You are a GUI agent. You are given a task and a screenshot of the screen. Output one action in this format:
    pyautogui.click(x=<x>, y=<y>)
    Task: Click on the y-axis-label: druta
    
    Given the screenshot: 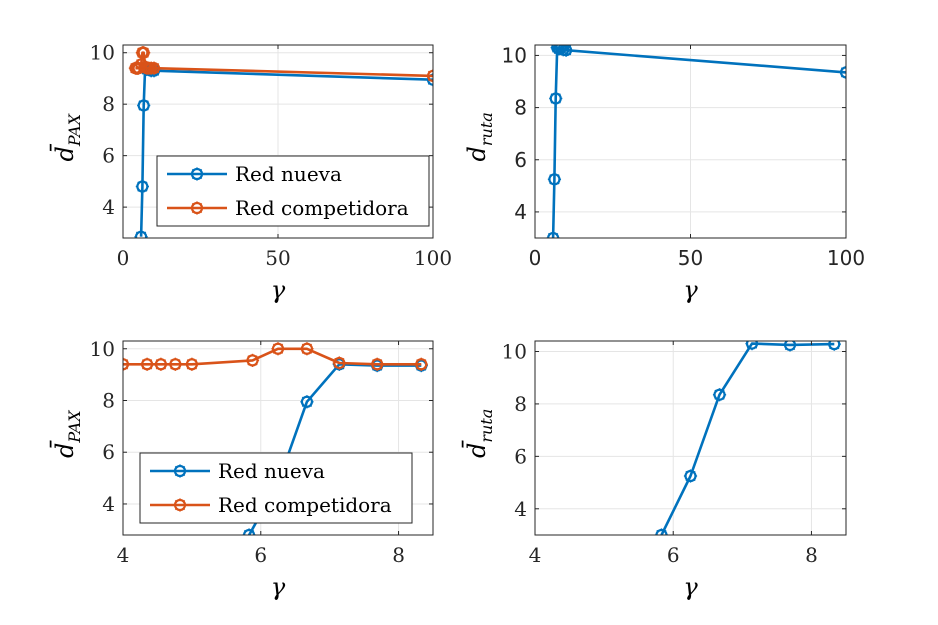 What is the action you would take?
    pyautogui.click(x=479, y=136)
    